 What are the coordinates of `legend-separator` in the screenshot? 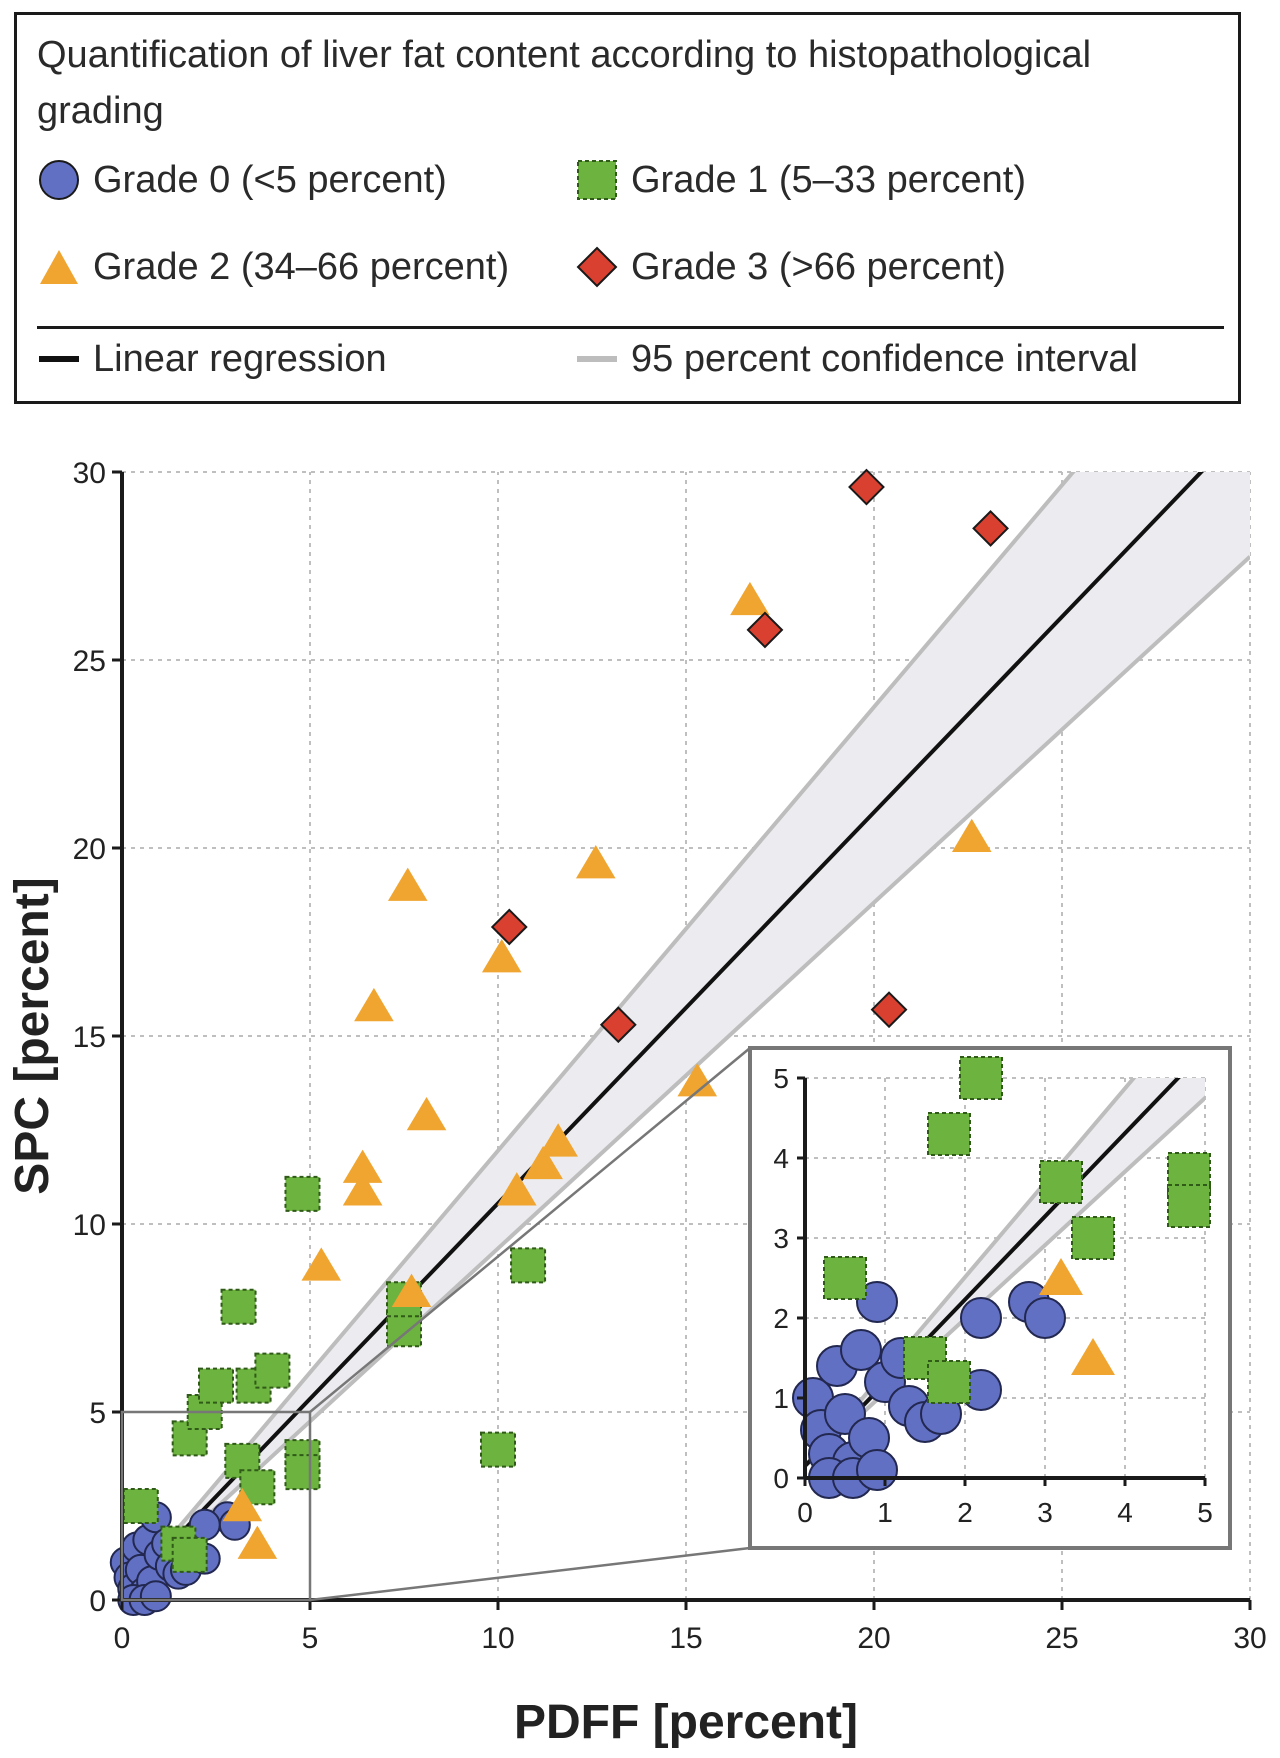 It's located at (630, 327).